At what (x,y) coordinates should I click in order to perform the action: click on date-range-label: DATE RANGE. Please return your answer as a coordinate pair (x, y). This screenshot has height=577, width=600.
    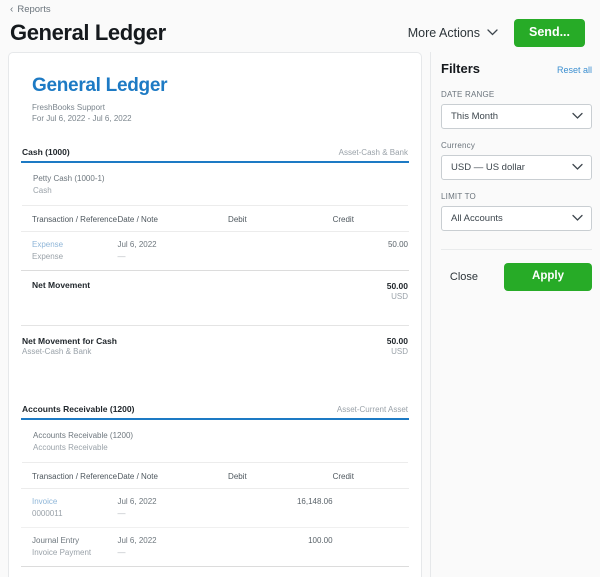
    Looking at the image, I should click on (468, 94).